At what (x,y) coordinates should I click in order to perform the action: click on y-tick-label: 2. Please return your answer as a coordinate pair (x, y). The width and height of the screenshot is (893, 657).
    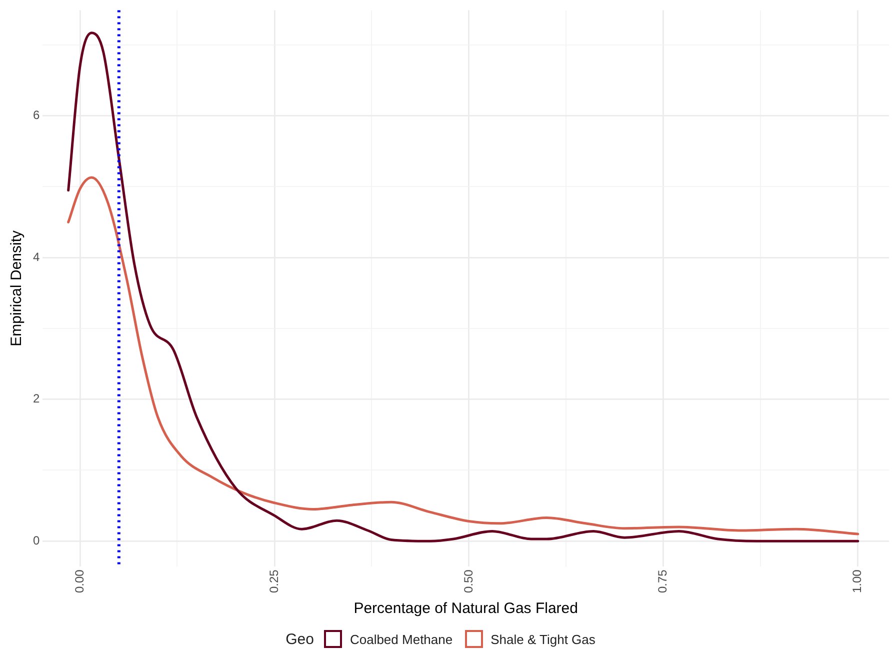
    Looking at the image, I should click on (36, 399).